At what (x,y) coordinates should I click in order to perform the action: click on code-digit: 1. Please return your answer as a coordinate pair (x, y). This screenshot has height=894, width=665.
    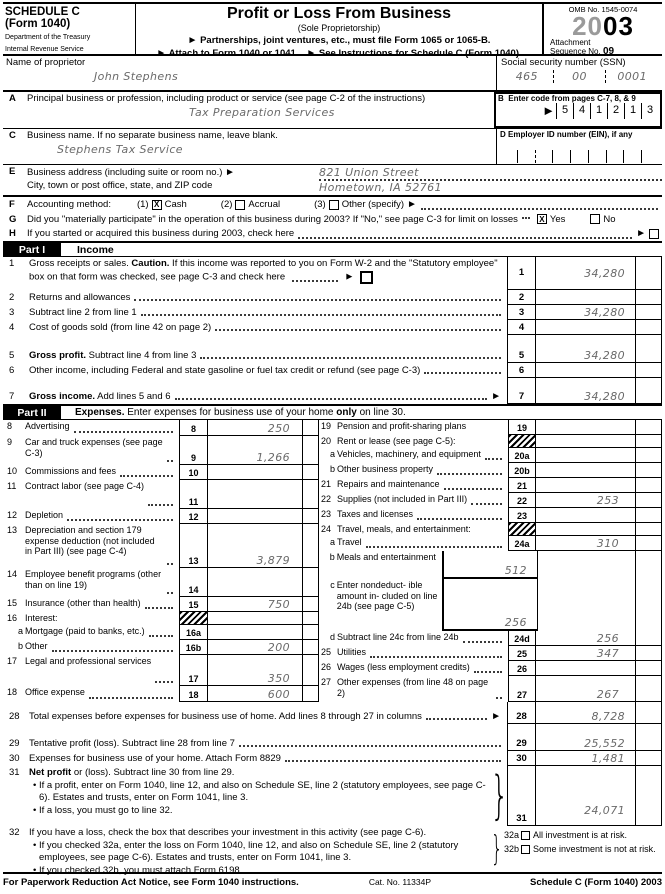
    Looking at the image, I should click on (632, 111).